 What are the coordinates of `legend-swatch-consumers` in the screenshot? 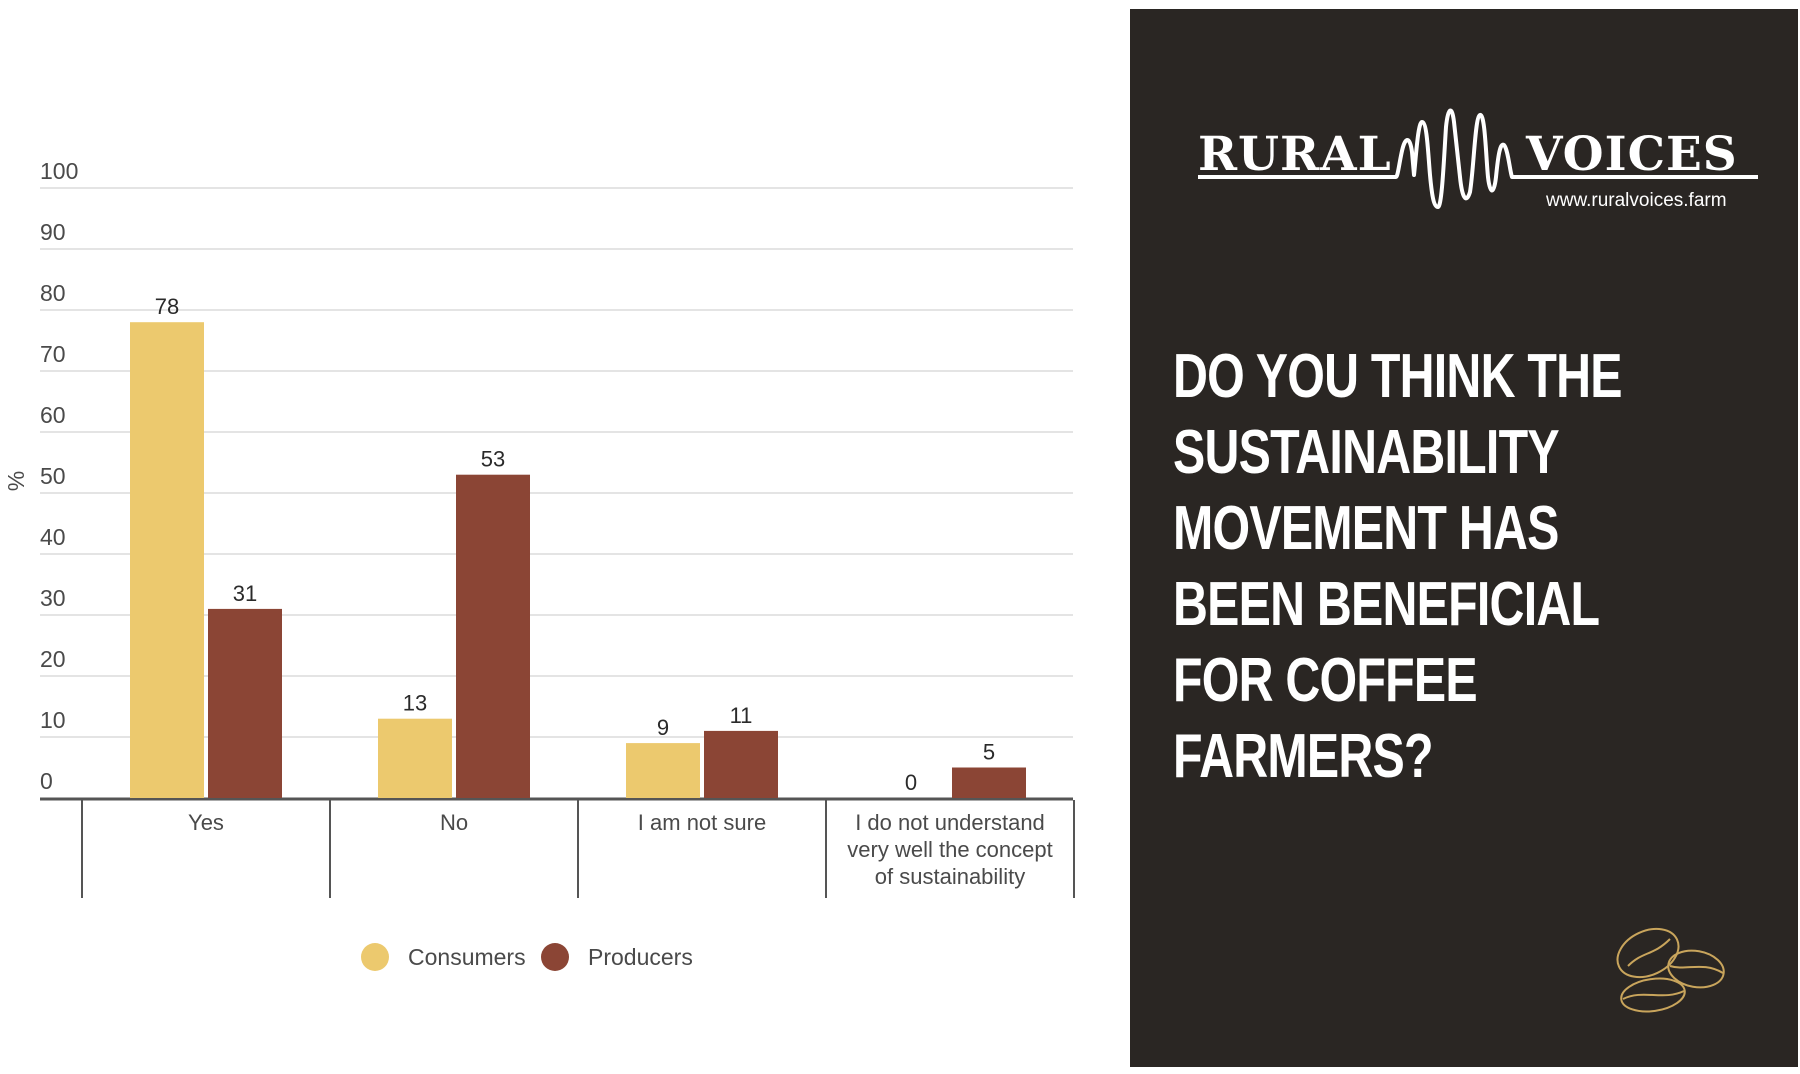 It's located at (375, 957).